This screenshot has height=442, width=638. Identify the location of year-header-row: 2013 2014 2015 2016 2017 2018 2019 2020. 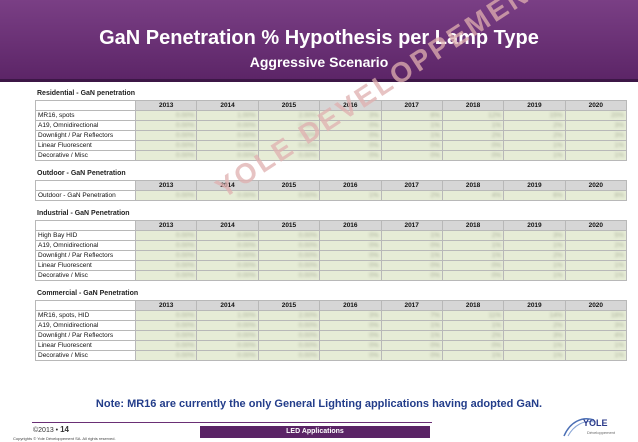
(331, 185).